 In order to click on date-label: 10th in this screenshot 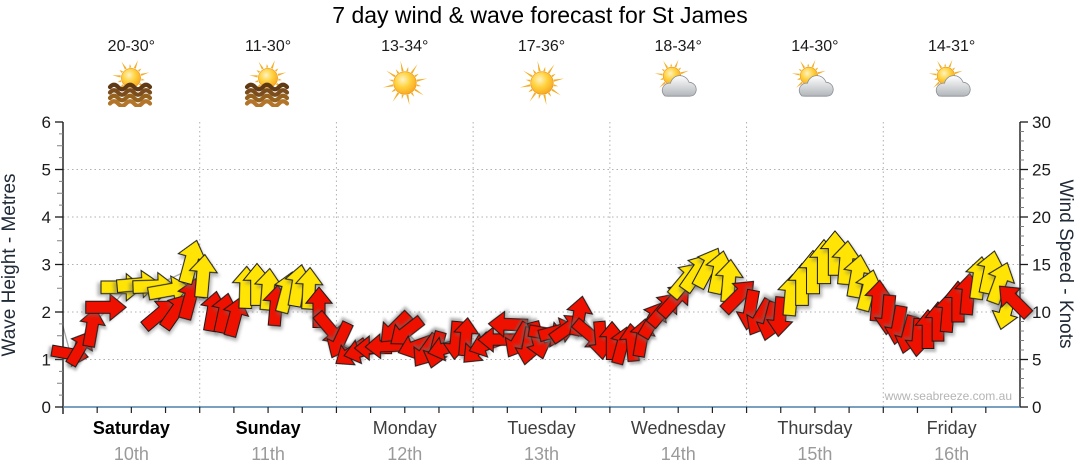, I will do `click(131, 454)`.